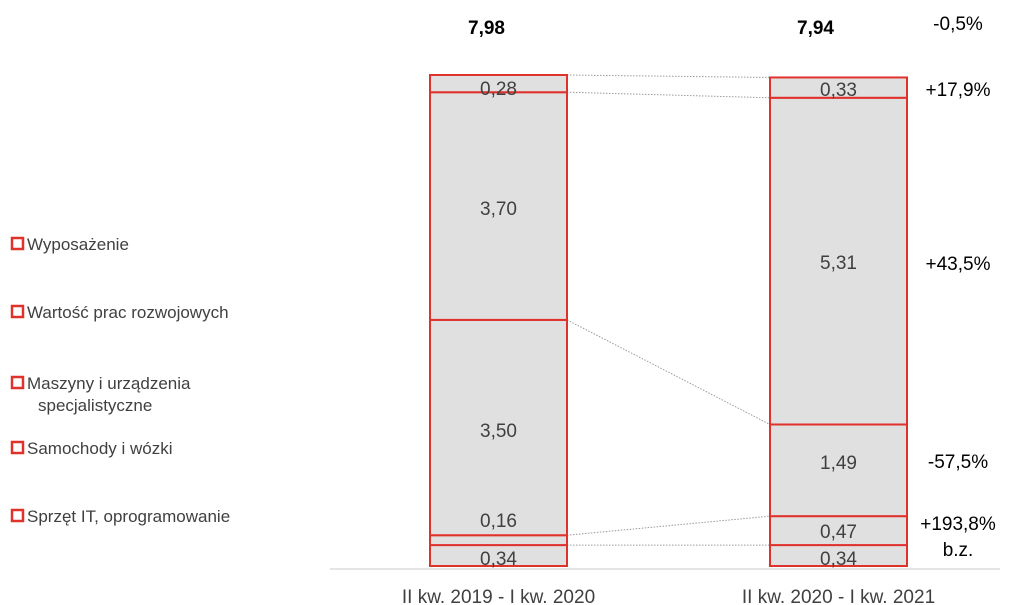 This screenshot has height=605, width=1010. I want to click on legend-label: Maszyny i urządzenia specjalistyczne, so click(109, 394).